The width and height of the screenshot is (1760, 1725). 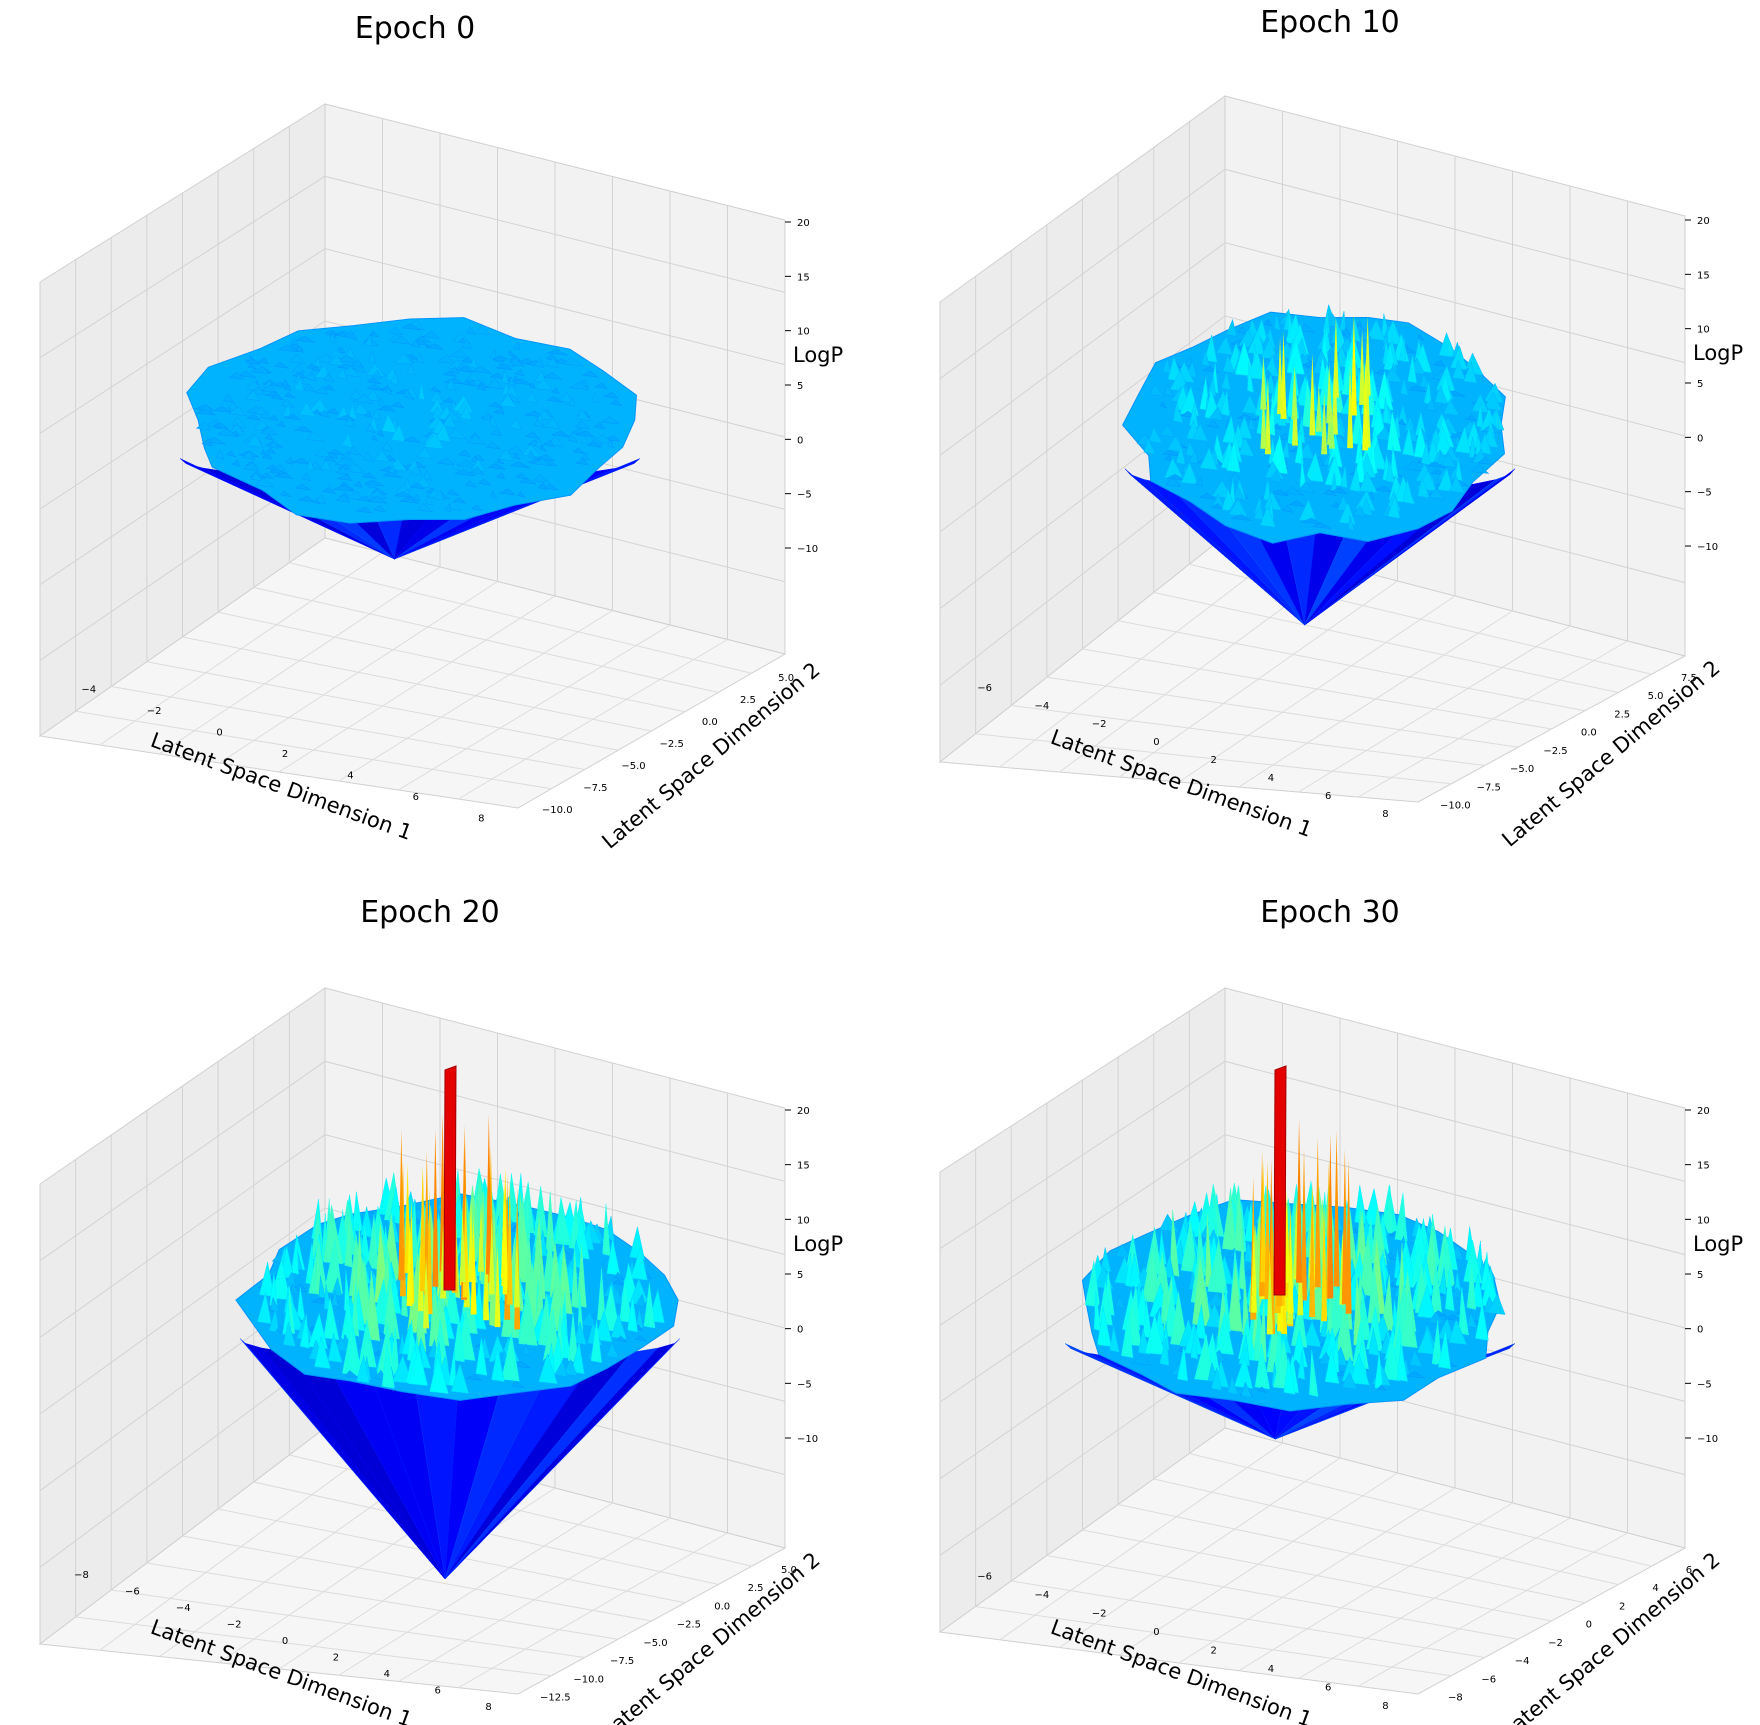 What do you see at coordinates (1700, 1330) in the screenshot?
I see `z-tick-label: 0` at bounding box center [1700, 1330].